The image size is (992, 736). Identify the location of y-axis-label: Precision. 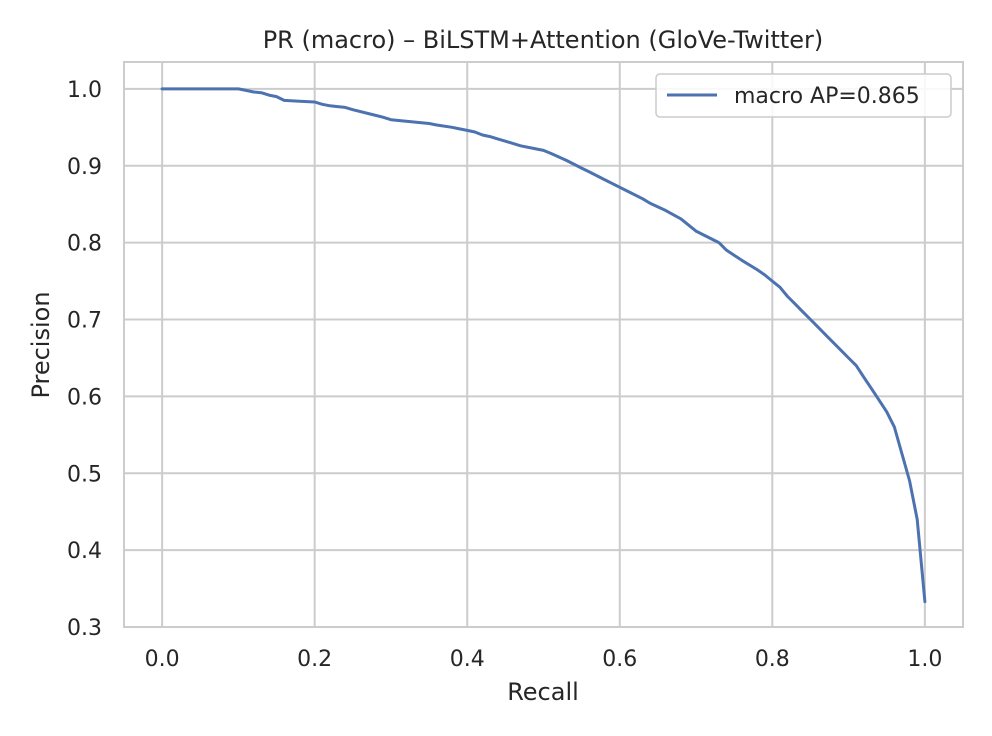
(41, 344).